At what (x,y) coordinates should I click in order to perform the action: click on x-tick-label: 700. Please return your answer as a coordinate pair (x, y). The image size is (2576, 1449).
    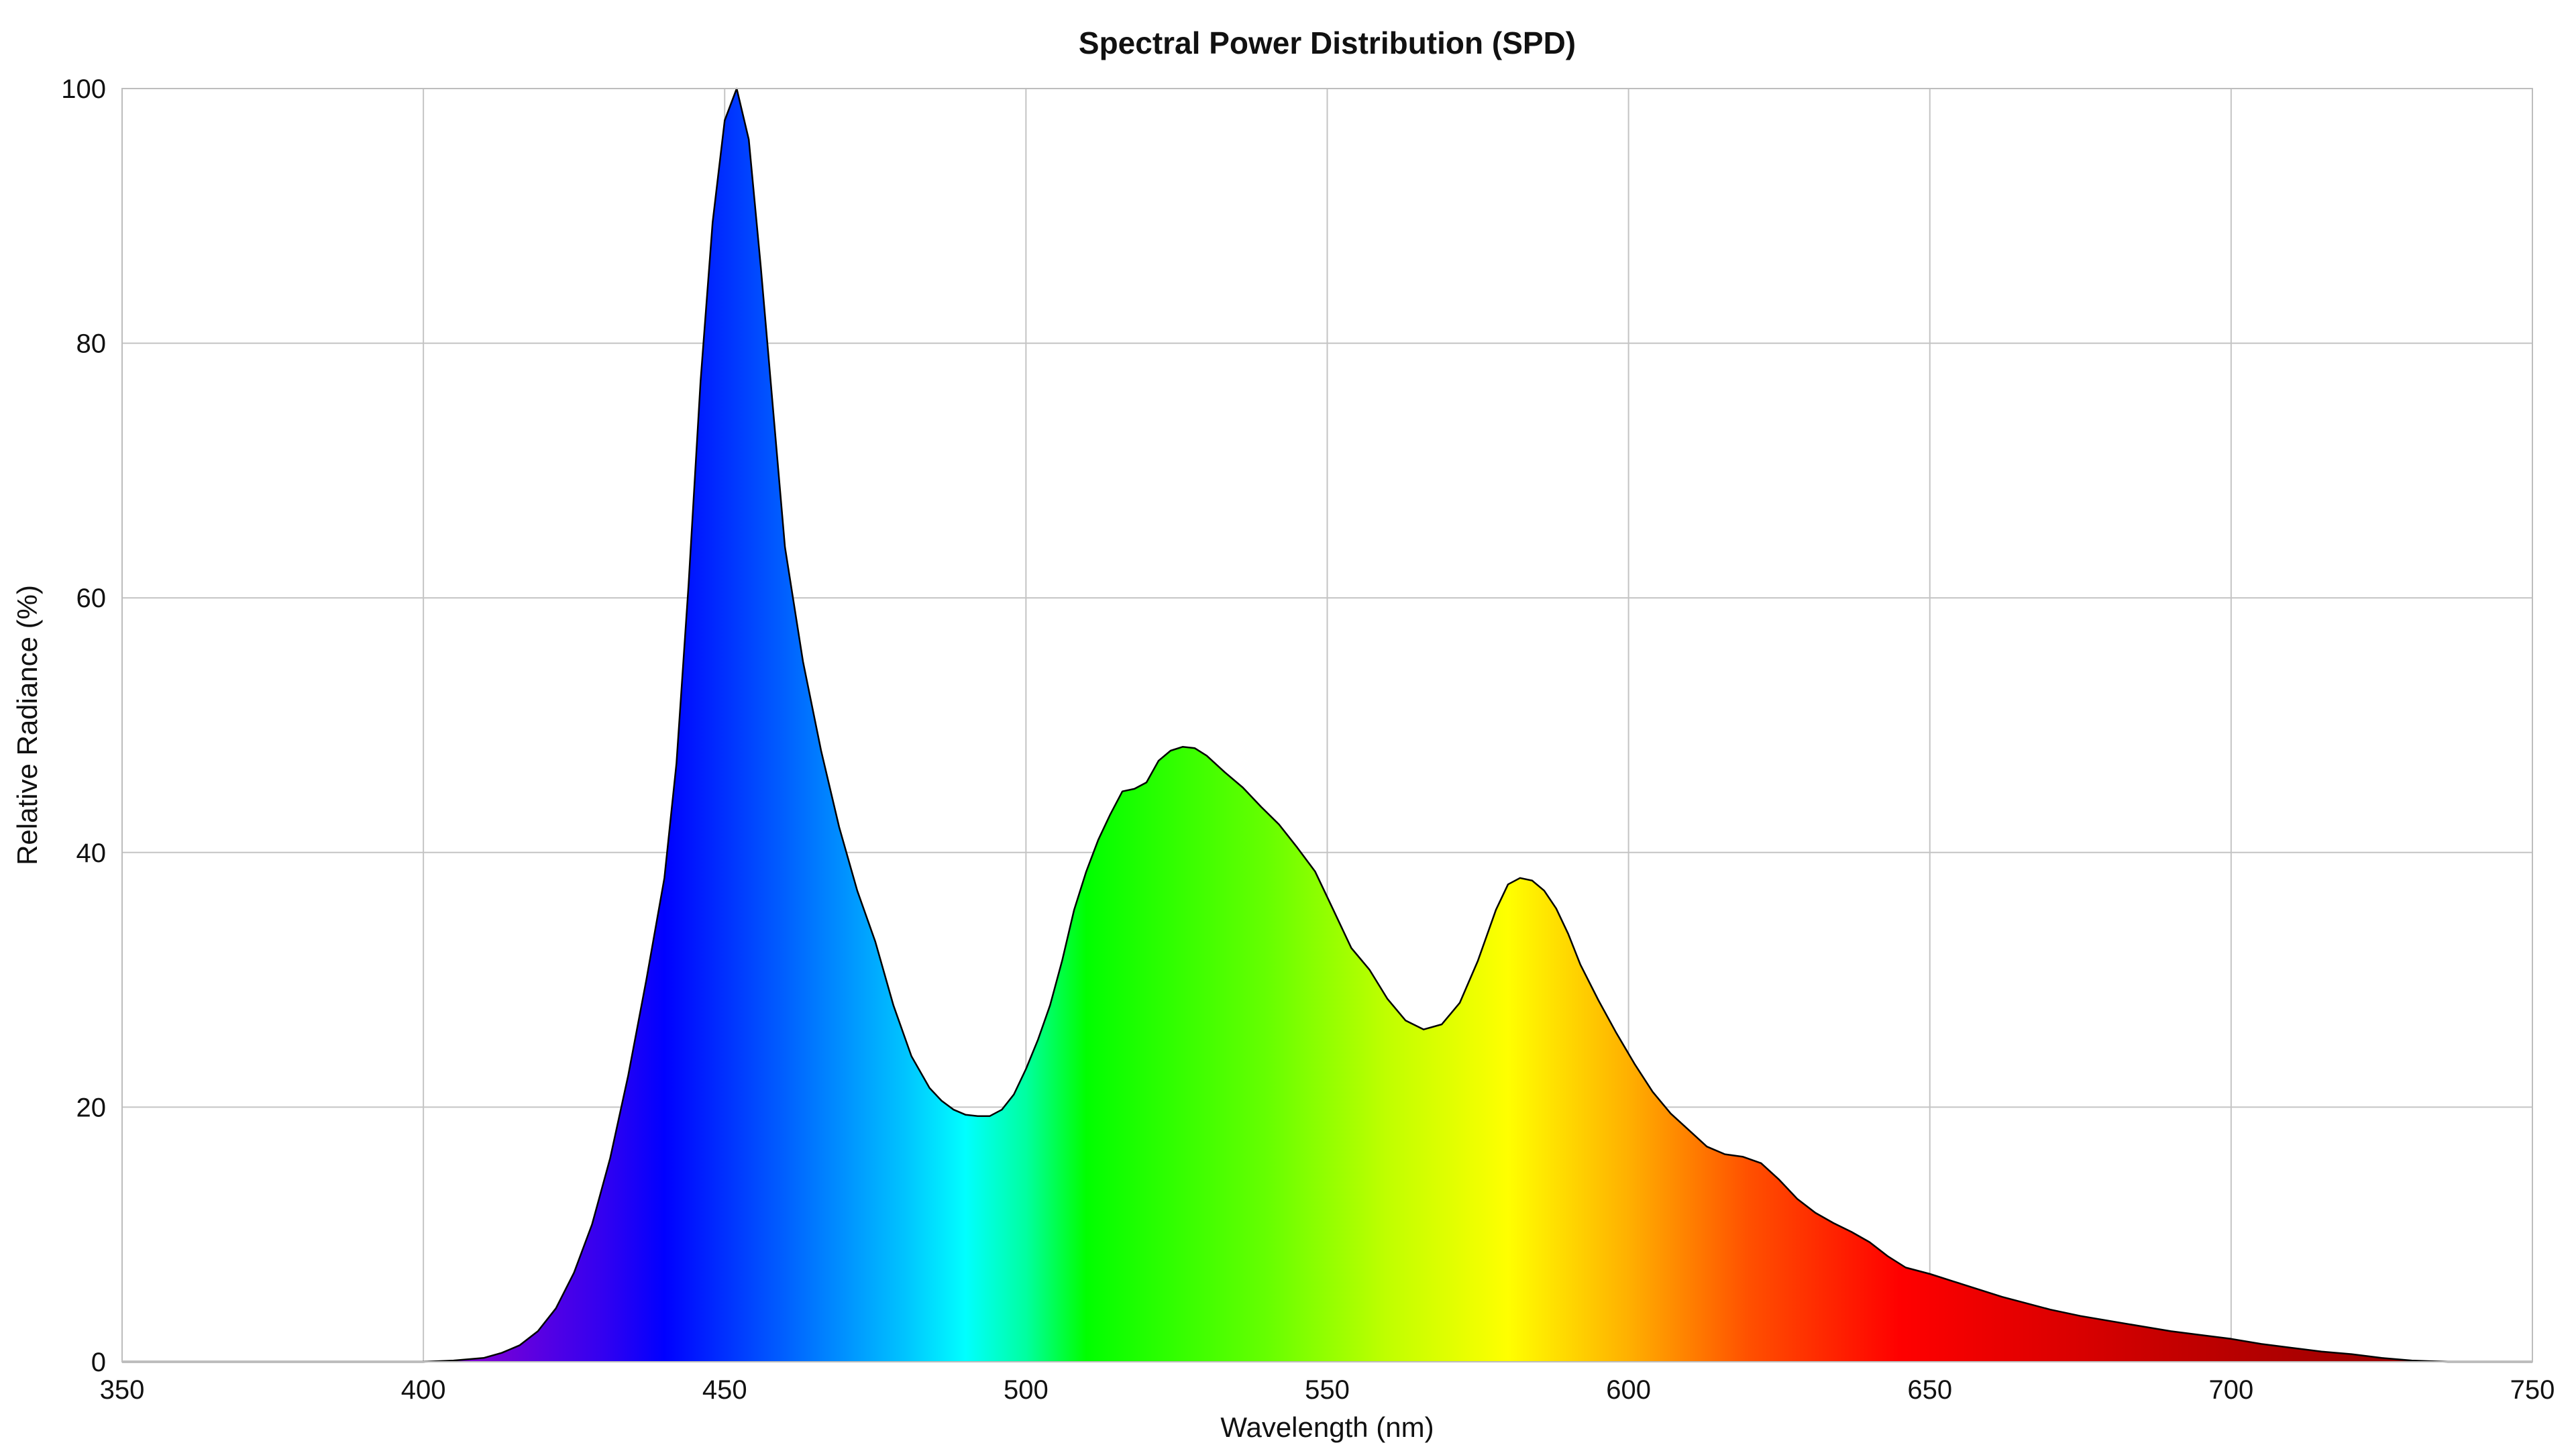
    Looking at the image, I should click on (2231, 1390).